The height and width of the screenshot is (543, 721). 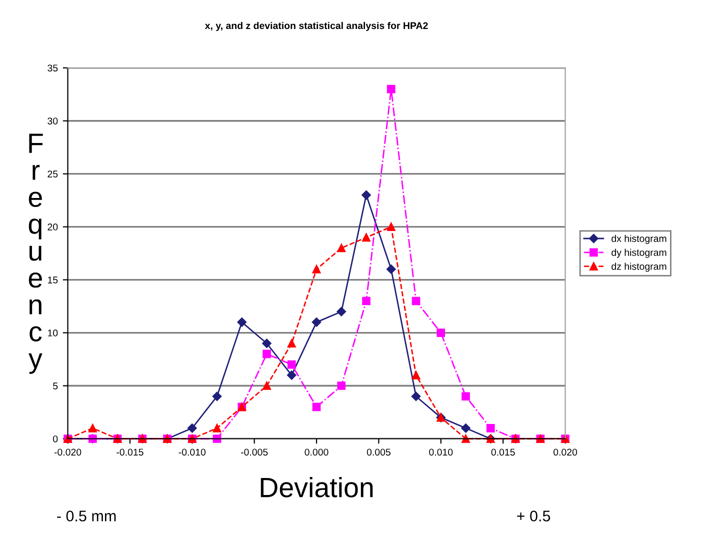 What do you see at coordinates (53, 280) in the screenshot?
I see `y-tick-label: 15` at bounding box center [53, 280].